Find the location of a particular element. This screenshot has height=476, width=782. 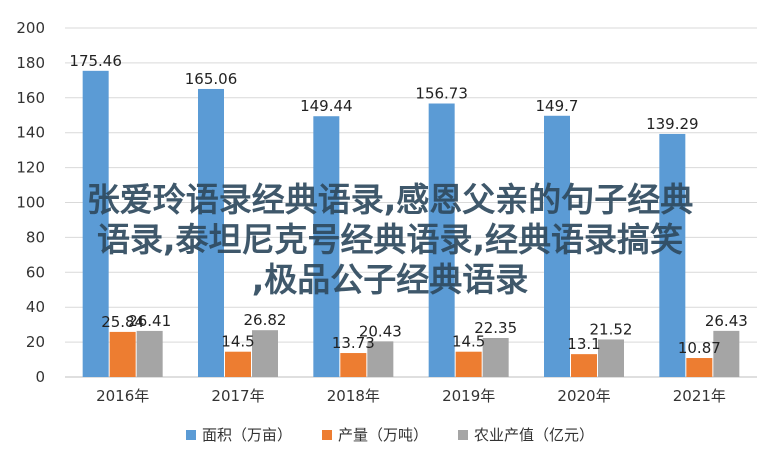

x-tick-label: 2020年 is located at coordinates (583, 396).